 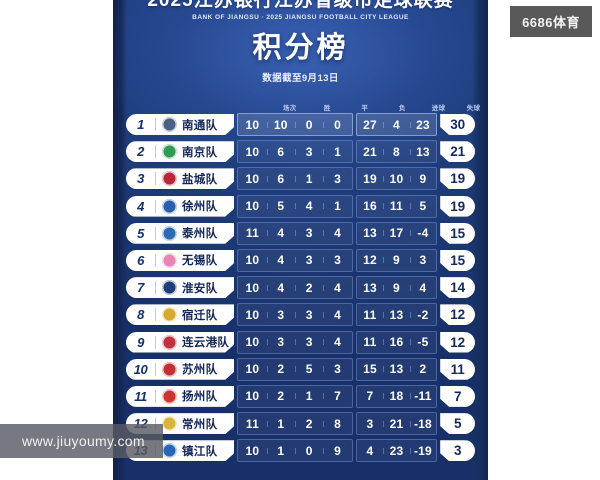 I want to click on goals-group: 19 10 9, so click(x=396, y=179).